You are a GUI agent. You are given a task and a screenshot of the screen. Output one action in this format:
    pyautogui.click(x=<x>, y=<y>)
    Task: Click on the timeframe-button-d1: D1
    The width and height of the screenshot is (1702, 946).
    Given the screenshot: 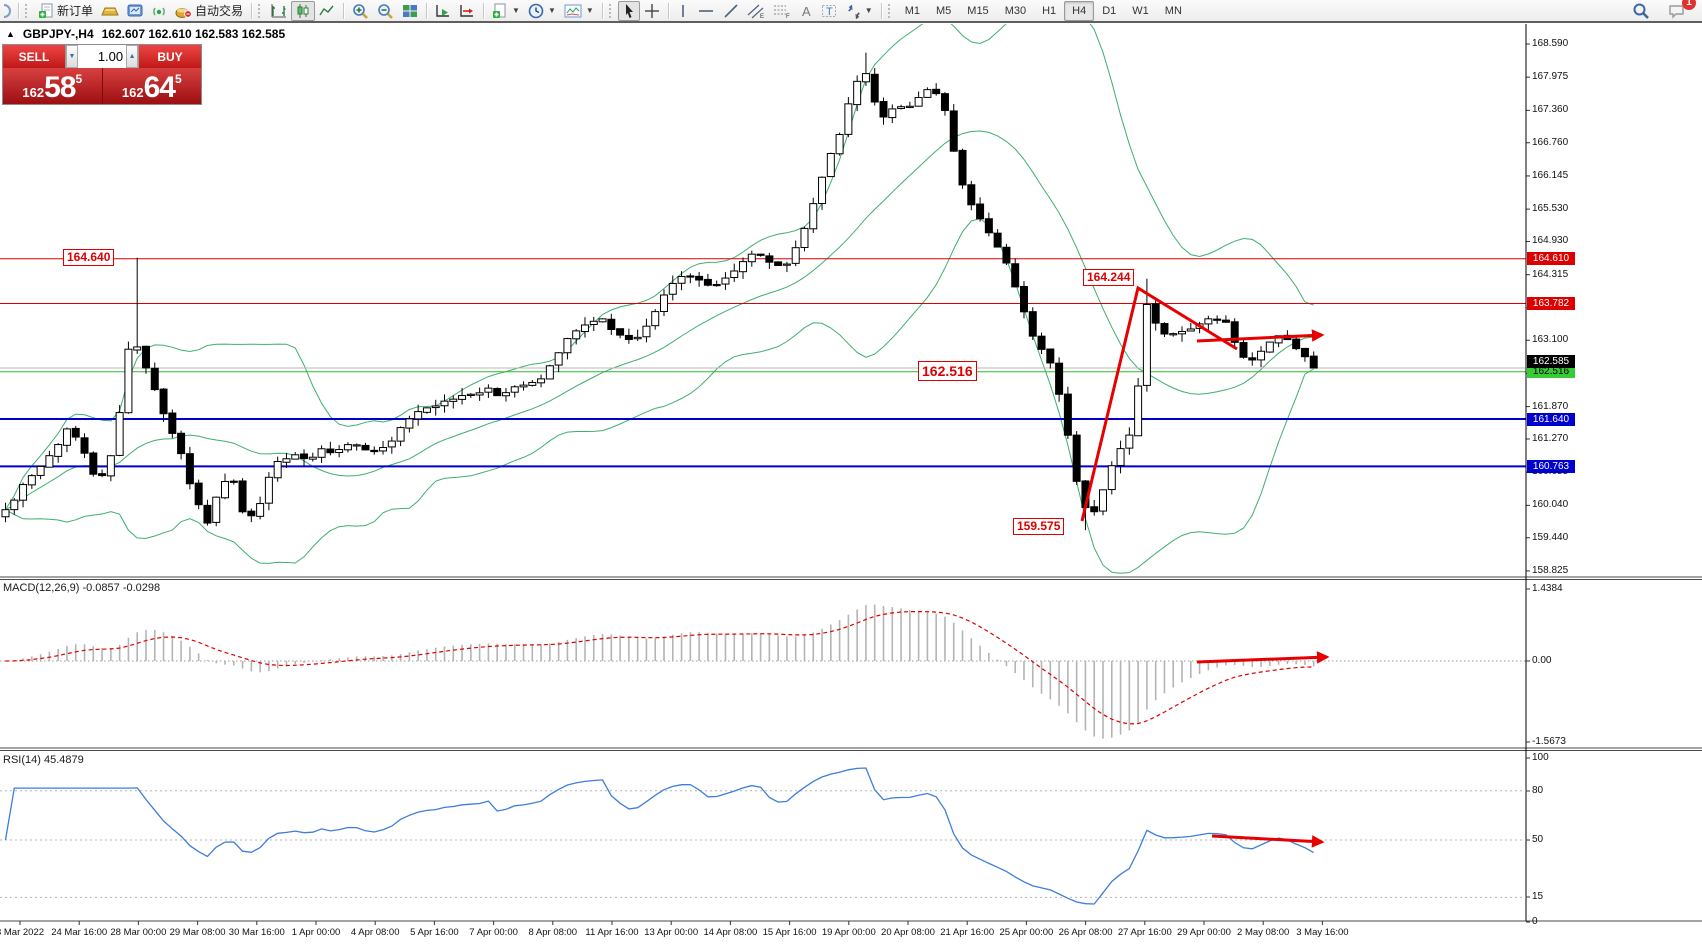 What is the action you would take?
    pyautogui.click(x=1109, y=10)
    